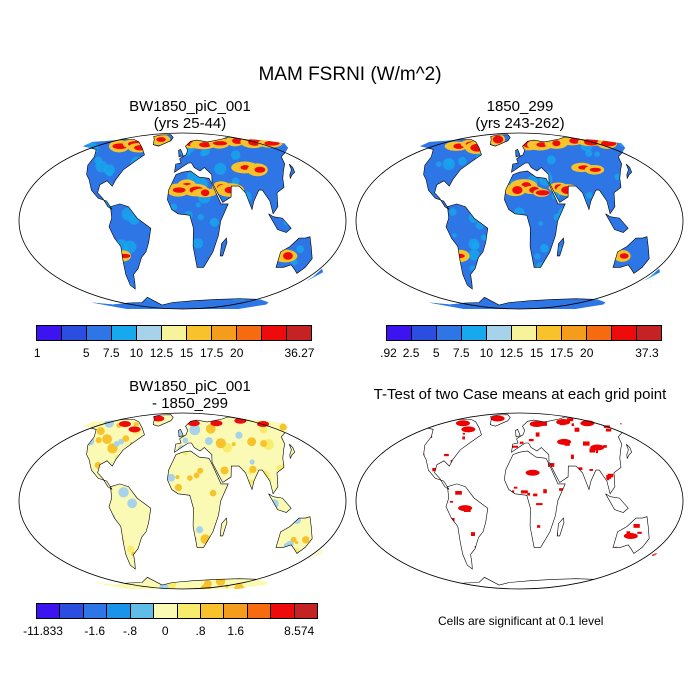 This screenshot has height=700, width=700. I want to click on panel1-title: BW1850_piC_001 (yrs 25-44), so click(190, 115).